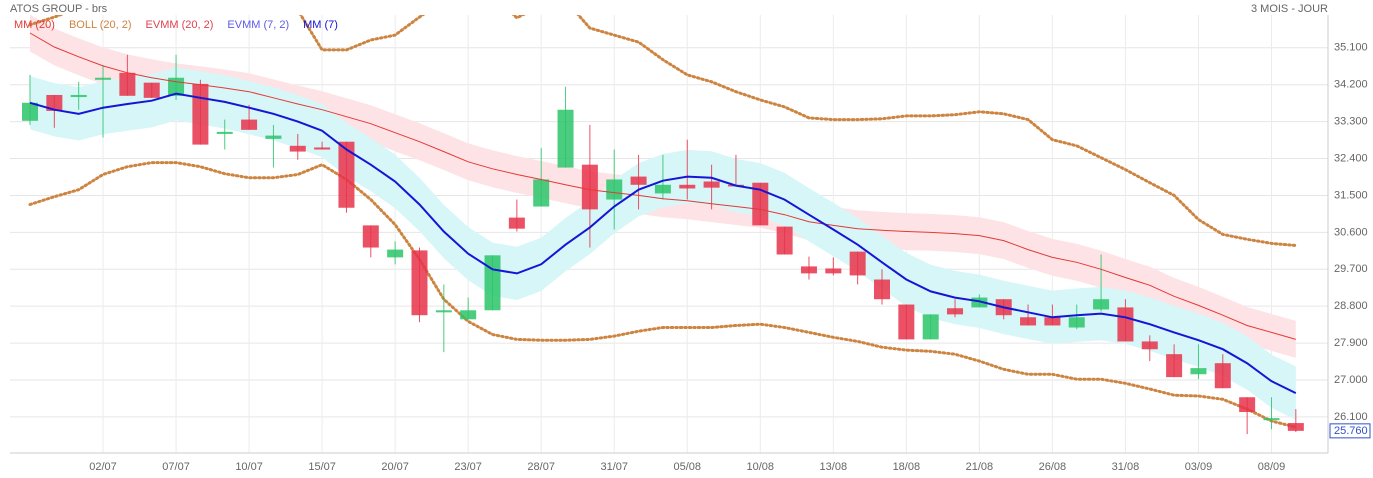 Image resolution: width=1373 pixels, height=478 pixels. I want to click on chart-title: ATOS GROUP - brs, so click(59, 9).